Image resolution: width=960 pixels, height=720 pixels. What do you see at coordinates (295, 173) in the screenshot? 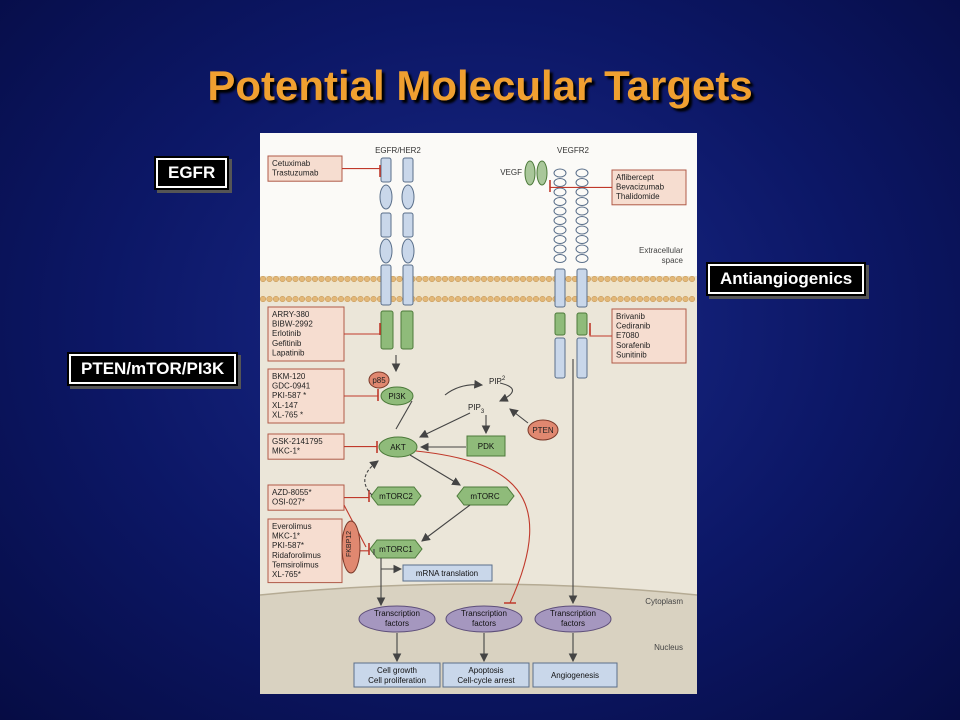
I see `drug-name: Trastuzumab` at bounding box center [295, 173].